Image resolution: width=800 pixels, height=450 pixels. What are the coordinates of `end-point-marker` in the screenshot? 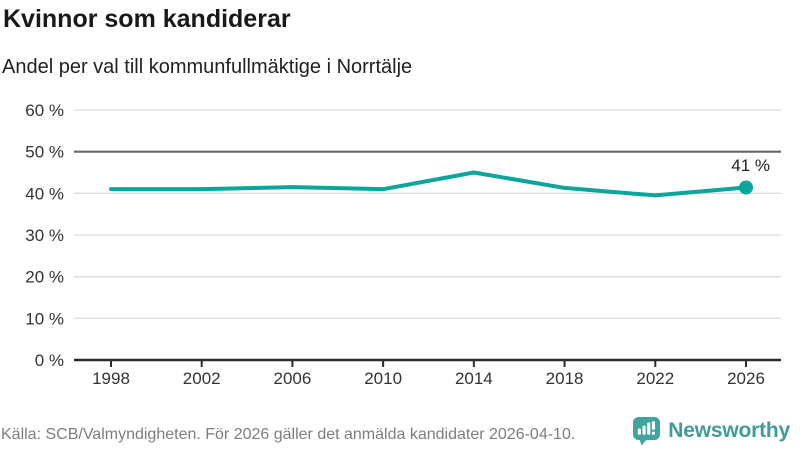 It's located at (746, 187).